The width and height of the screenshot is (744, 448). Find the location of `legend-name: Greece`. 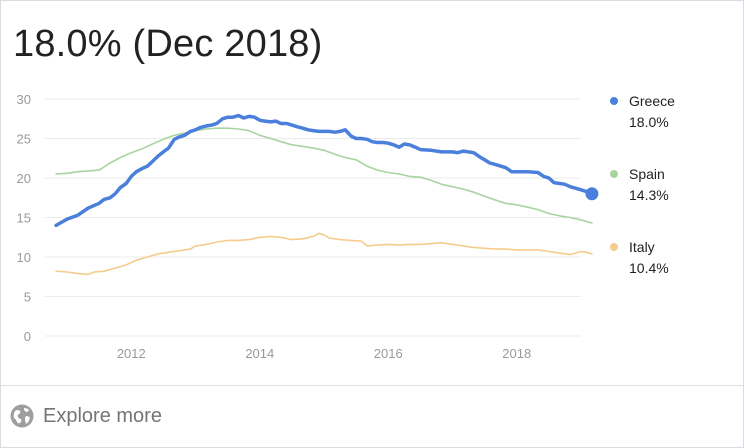

legend-name: Greece is located at coordinates (652, 101).